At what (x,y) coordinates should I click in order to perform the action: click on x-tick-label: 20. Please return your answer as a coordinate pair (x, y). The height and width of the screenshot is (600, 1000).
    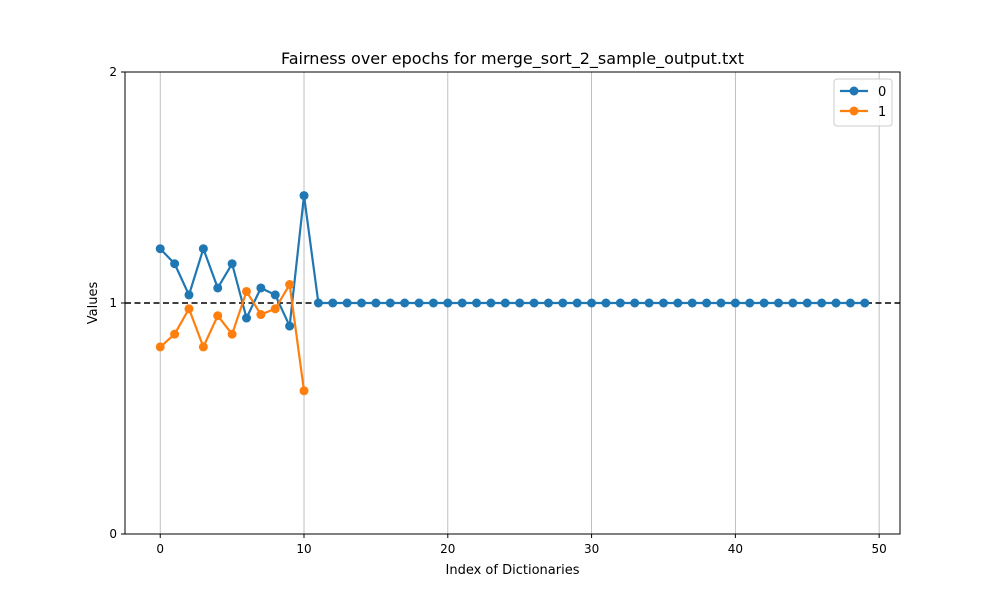
    Looking at the image, I should click on (447, 549).